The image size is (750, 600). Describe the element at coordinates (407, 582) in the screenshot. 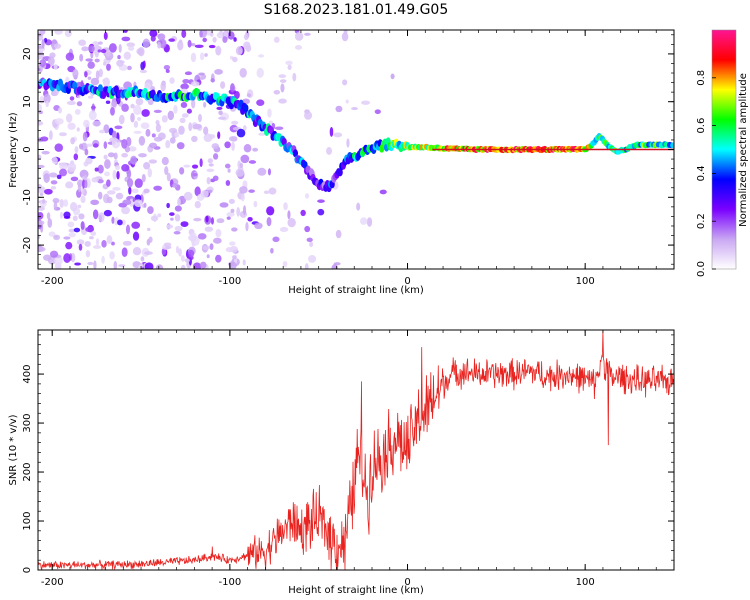

I see `x-tick-label: 0` at that location.